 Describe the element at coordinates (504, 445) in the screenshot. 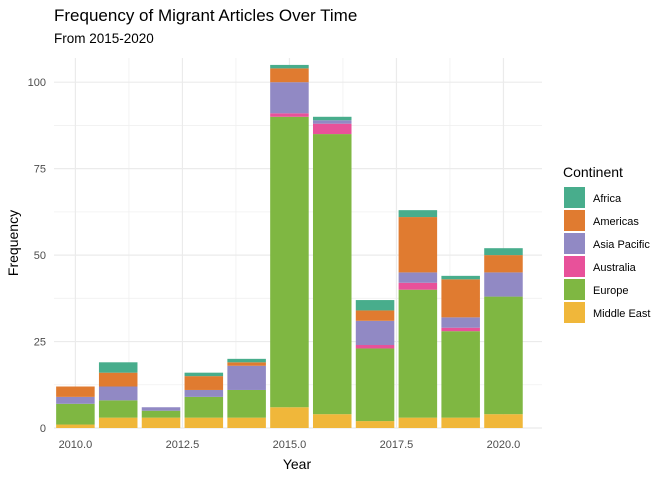

I see `x-tick-label: 2020.0` at that location.